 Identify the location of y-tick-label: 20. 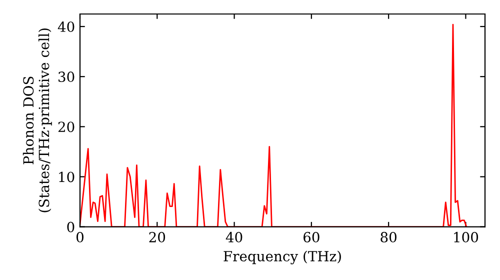
(66, 127).